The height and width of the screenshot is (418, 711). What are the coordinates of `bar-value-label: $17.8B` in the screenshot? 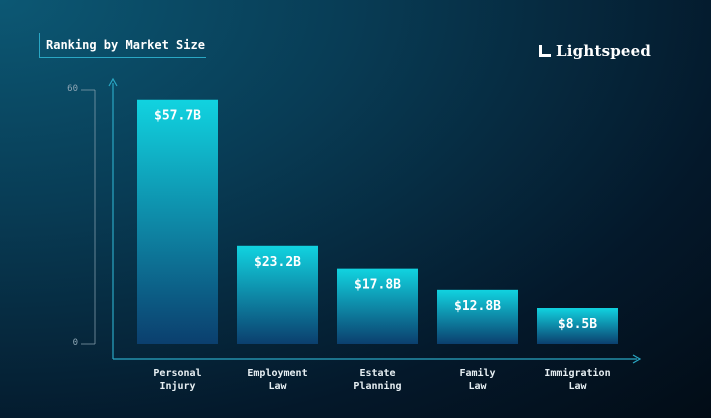 It's located at (377, 285).